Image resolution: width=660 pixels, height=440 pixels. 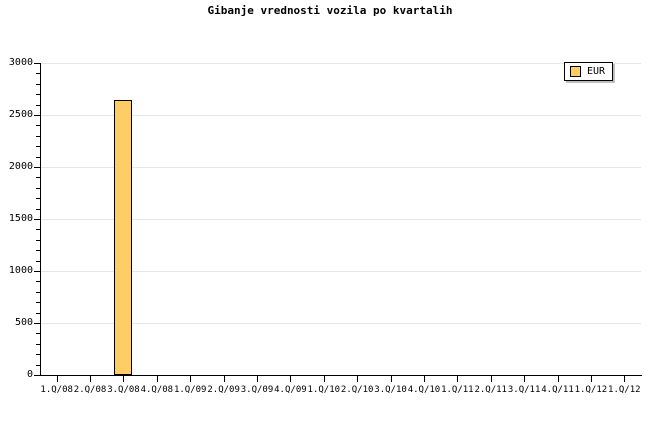 What do you see at coordinates (557, 390) in the screenshot?
I see `x-axis-tick-label: 4.Q/11` at bounding box center [557, 390].